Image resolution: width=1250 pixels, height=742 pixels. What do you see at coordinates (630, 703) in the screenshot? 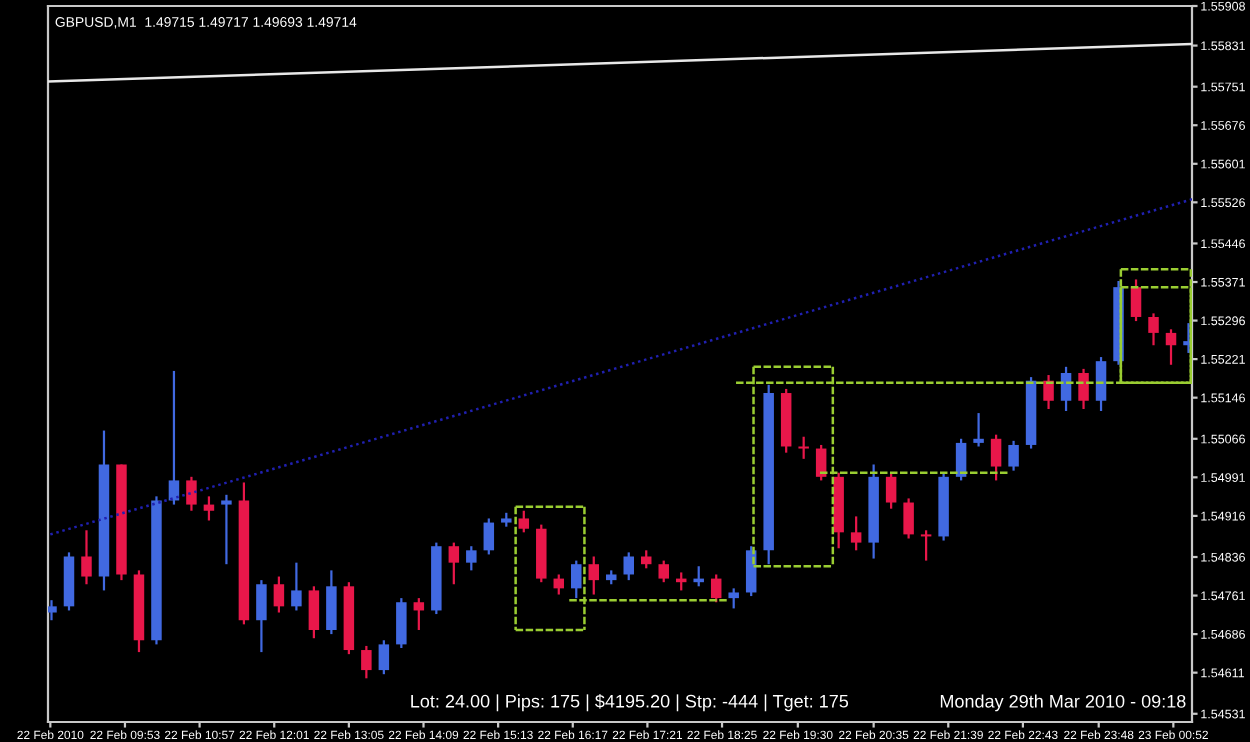
I see `annotation: Lot: 24.00 | Pips: 175 | $4195.20 | Stp: -444 | Tget: 175` at bounding box center [630, 703].